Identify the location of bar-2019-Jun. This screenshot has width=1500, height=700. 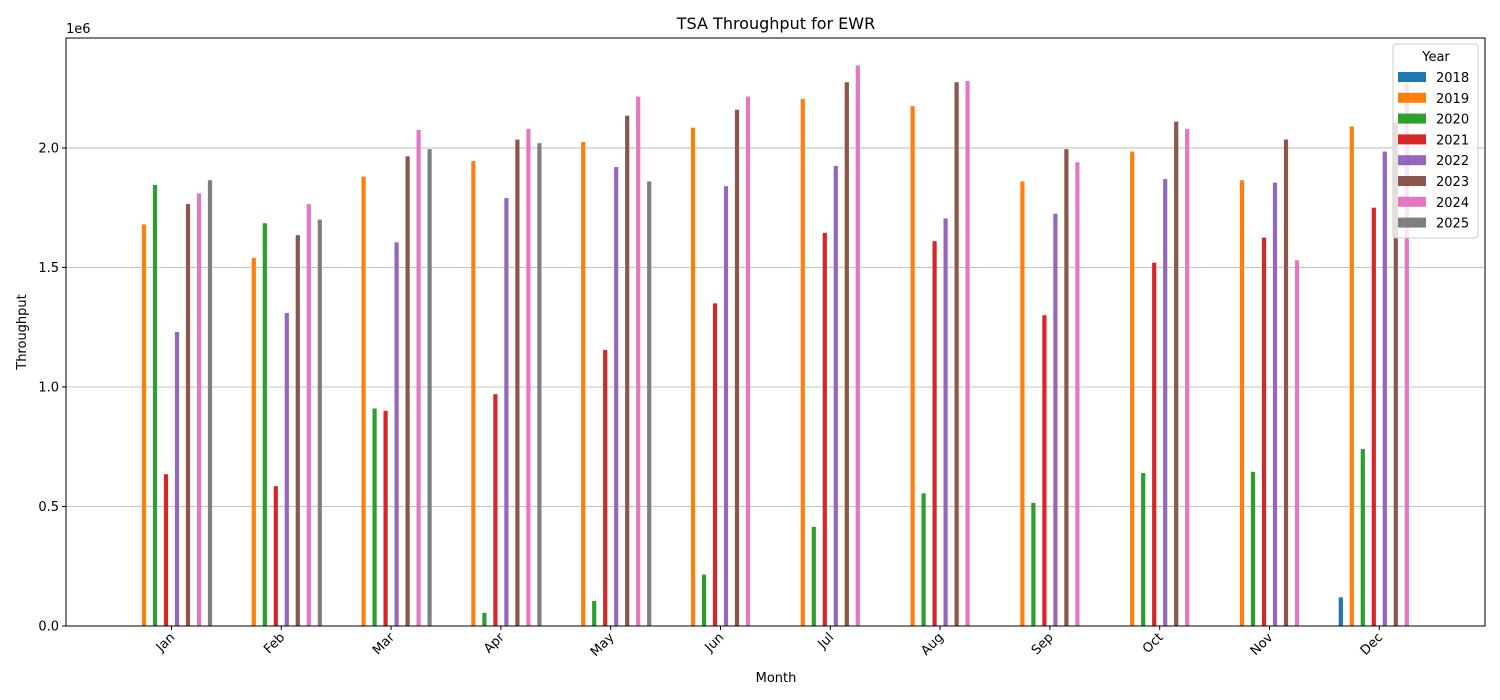
(693, 376).